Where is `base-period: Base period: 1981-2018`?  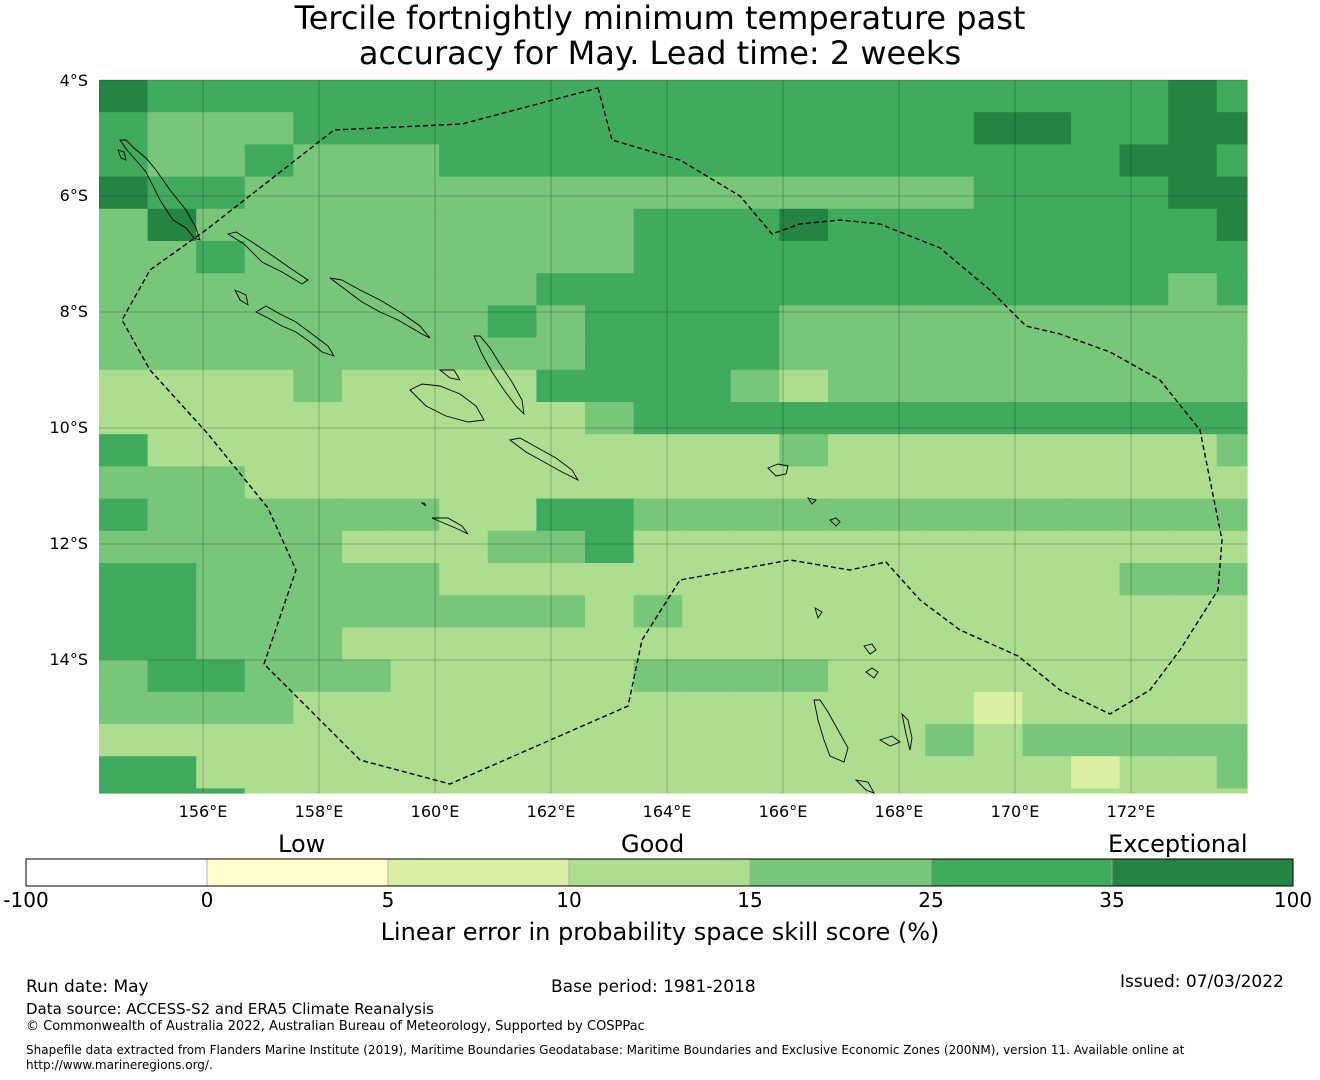 base-period: Base period: 1981-2018 is located at coordinates (653, 987).